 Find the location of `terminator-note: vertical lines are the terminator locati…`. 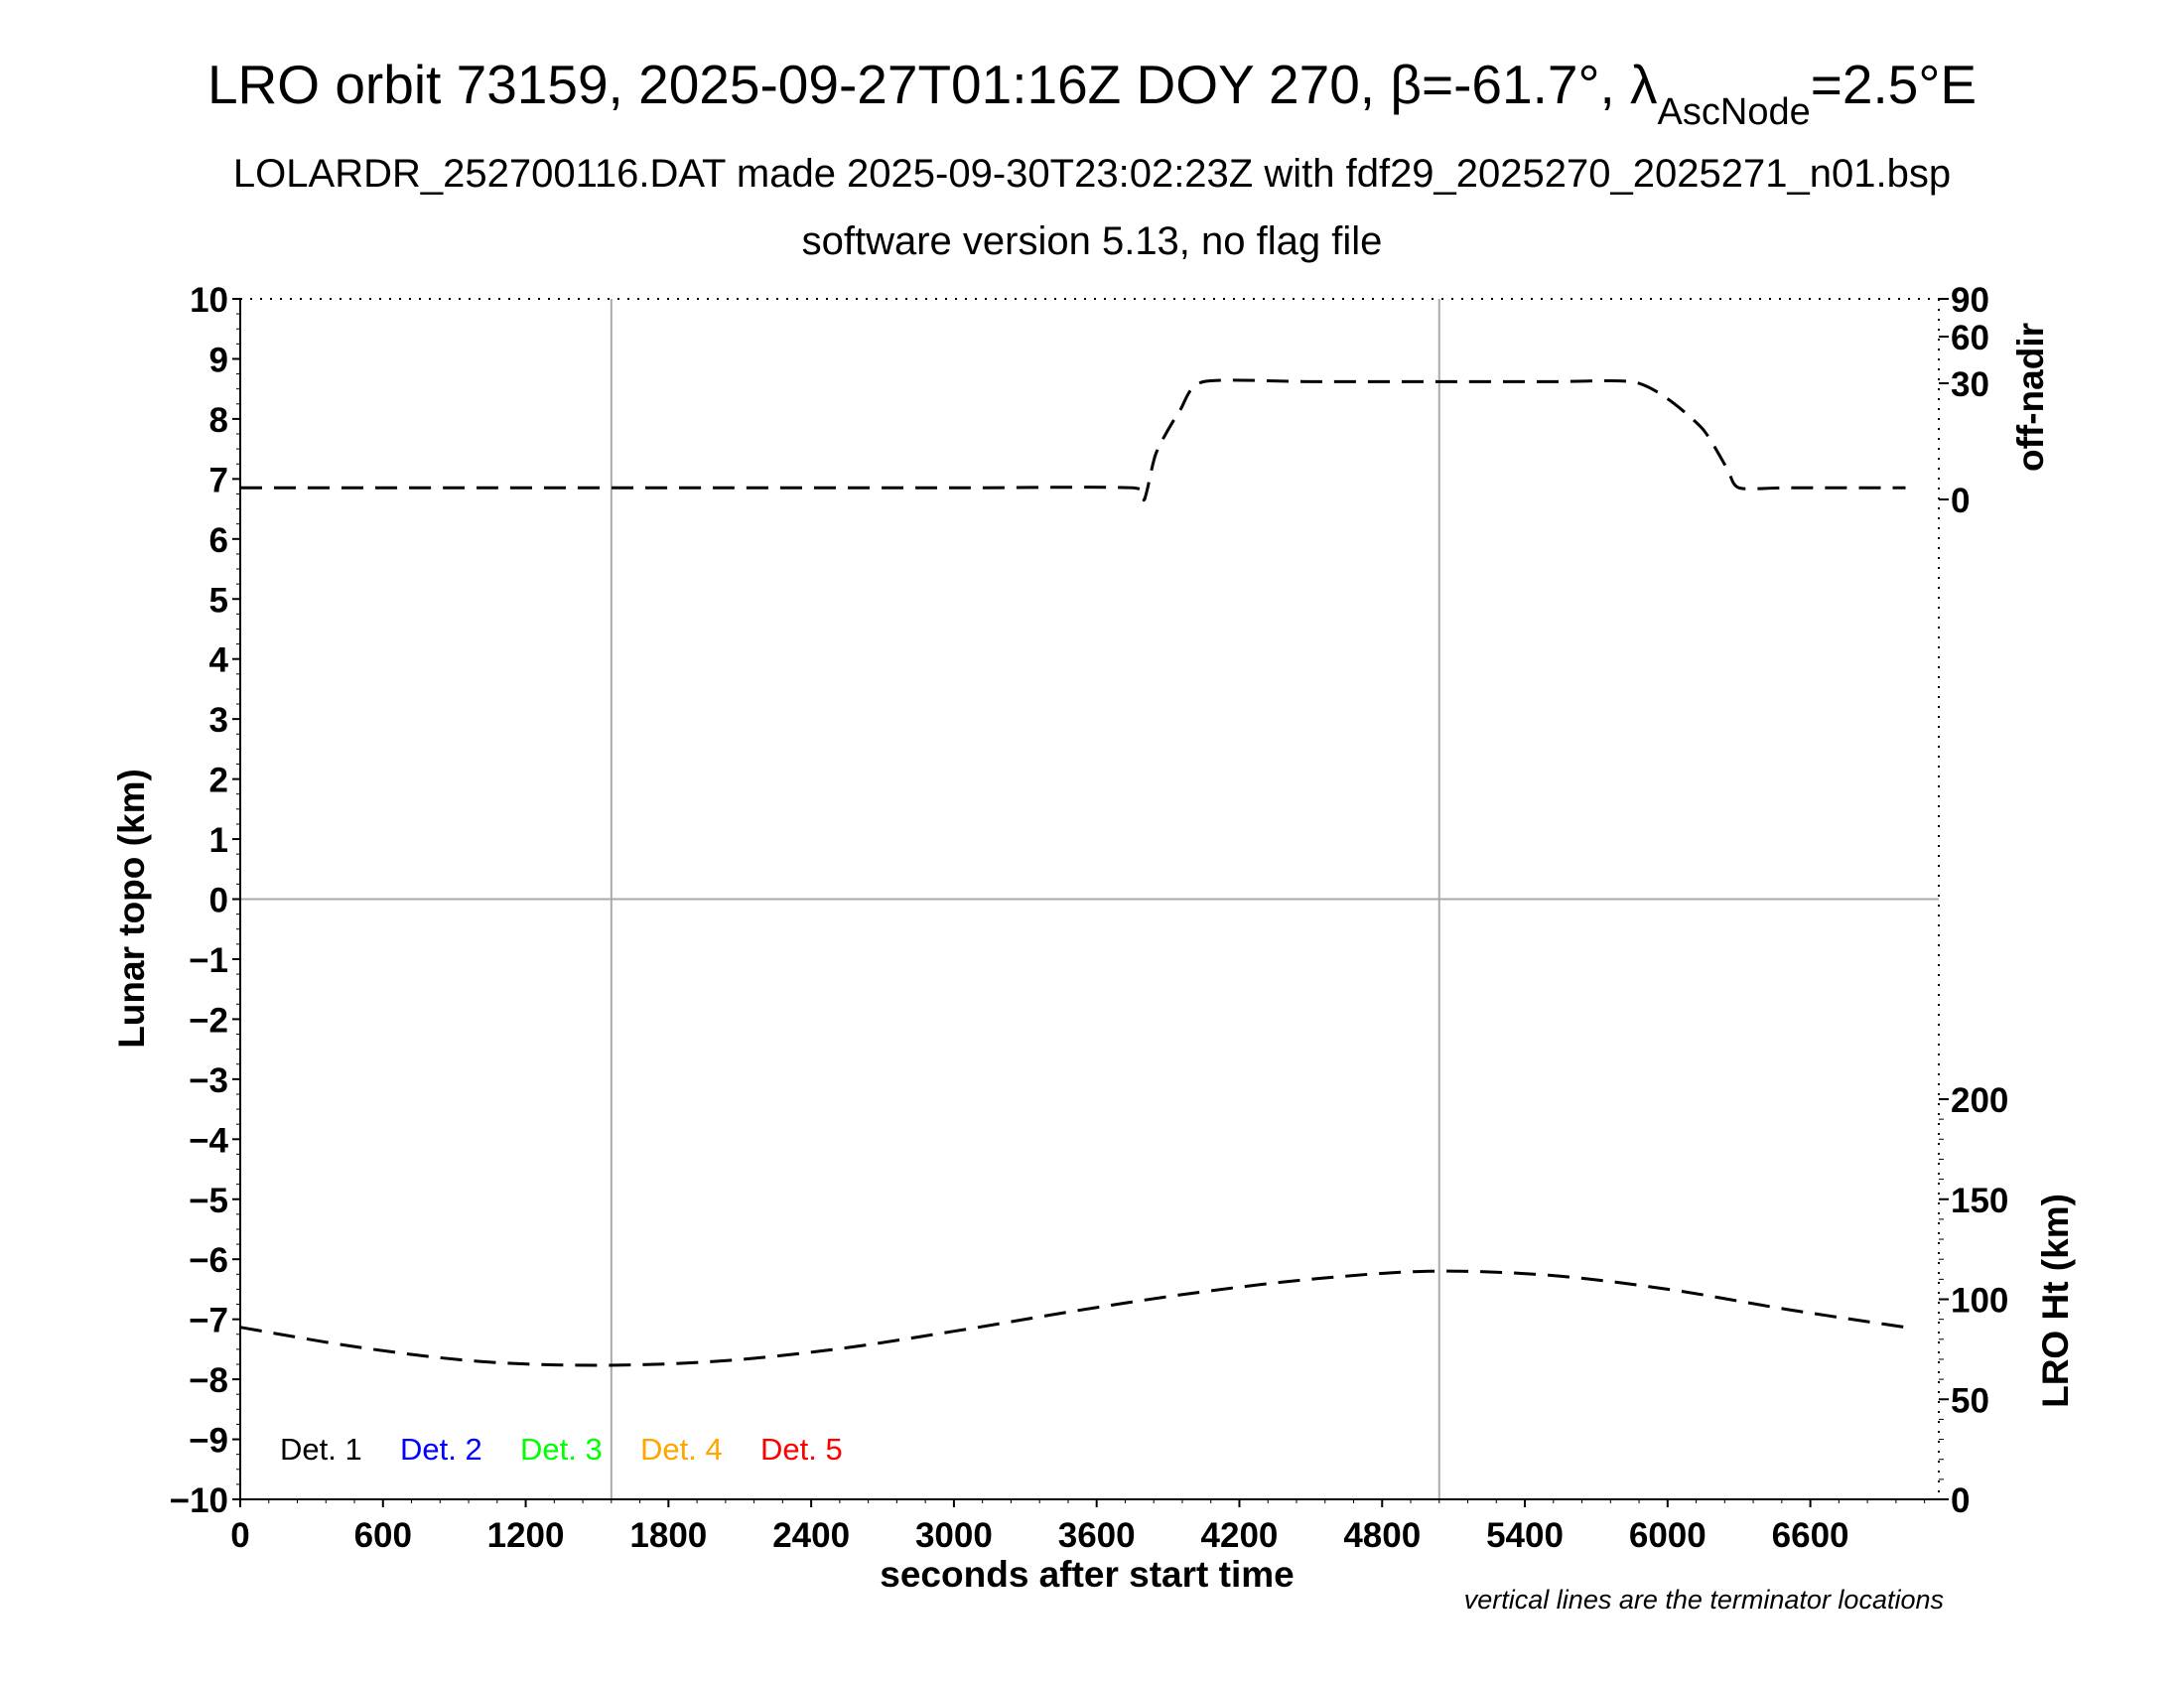

terminator-note: vertical lines are the terminator locati… is located at coordinates (1704, 1600).